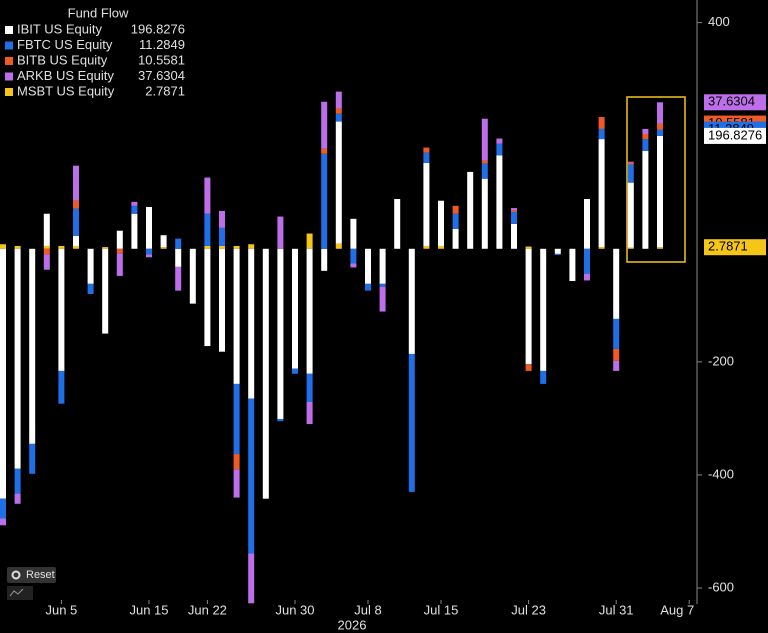 The image size is (768, 633). I want to click on legend-label: IBIT US Equity, so click(60, 28).